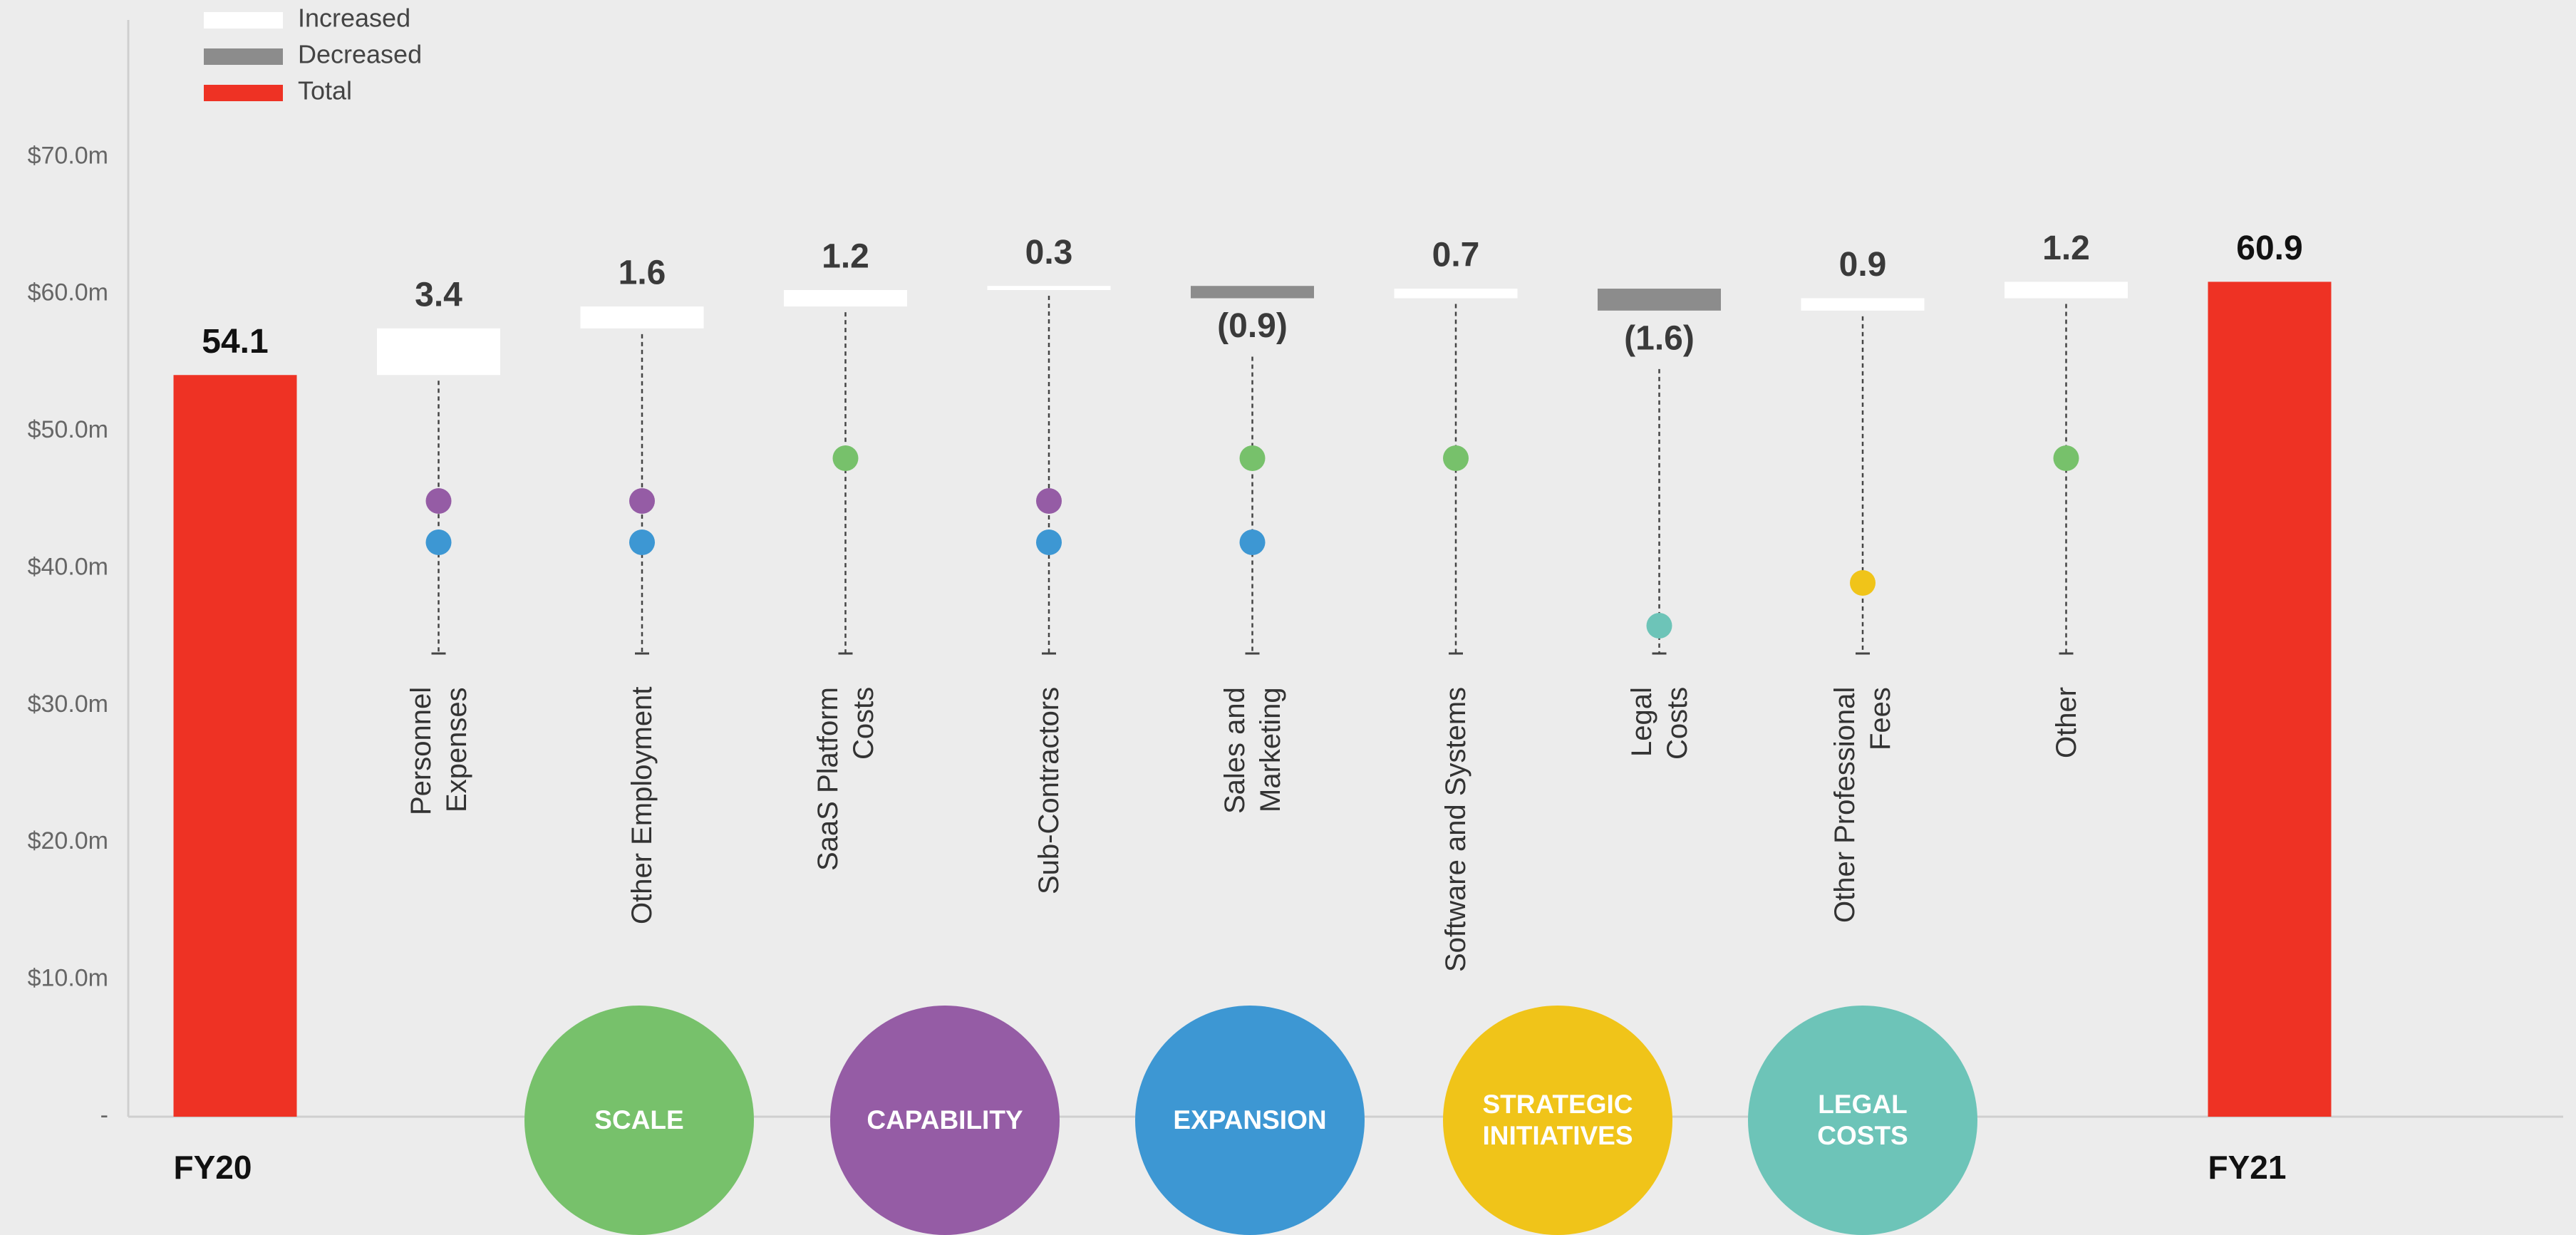 The width and height of the screenshot is (2576, 1235). I want to click on theme-label: EXPANSION, so click(1250, 1120).